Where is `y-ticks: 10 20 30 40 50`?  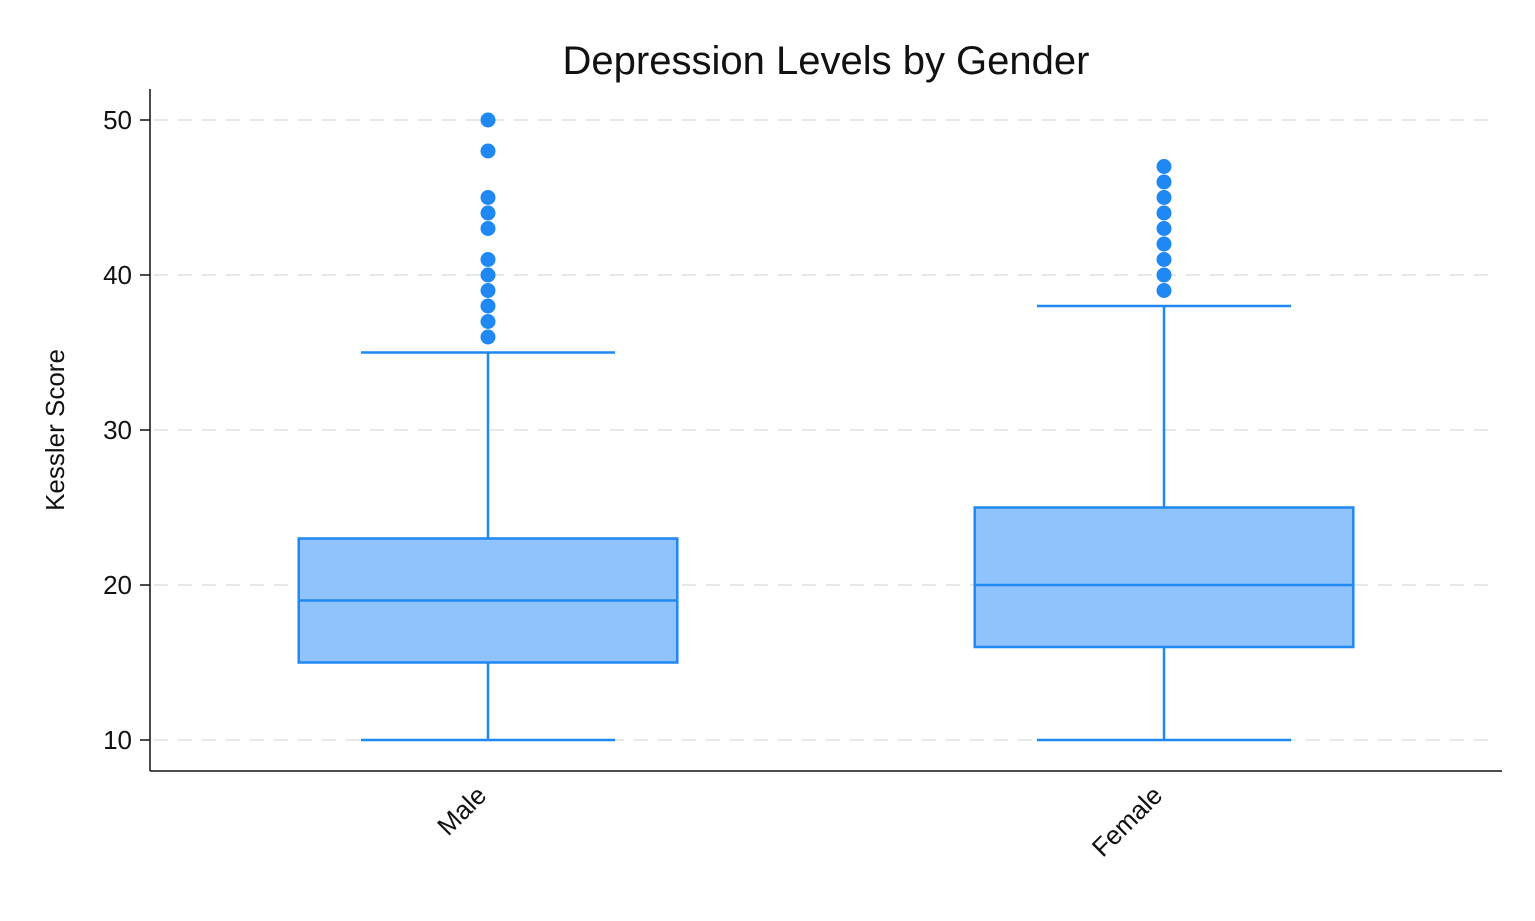
y-ticks: 10 20 30 40 50 is located at coordinates (126, 430).